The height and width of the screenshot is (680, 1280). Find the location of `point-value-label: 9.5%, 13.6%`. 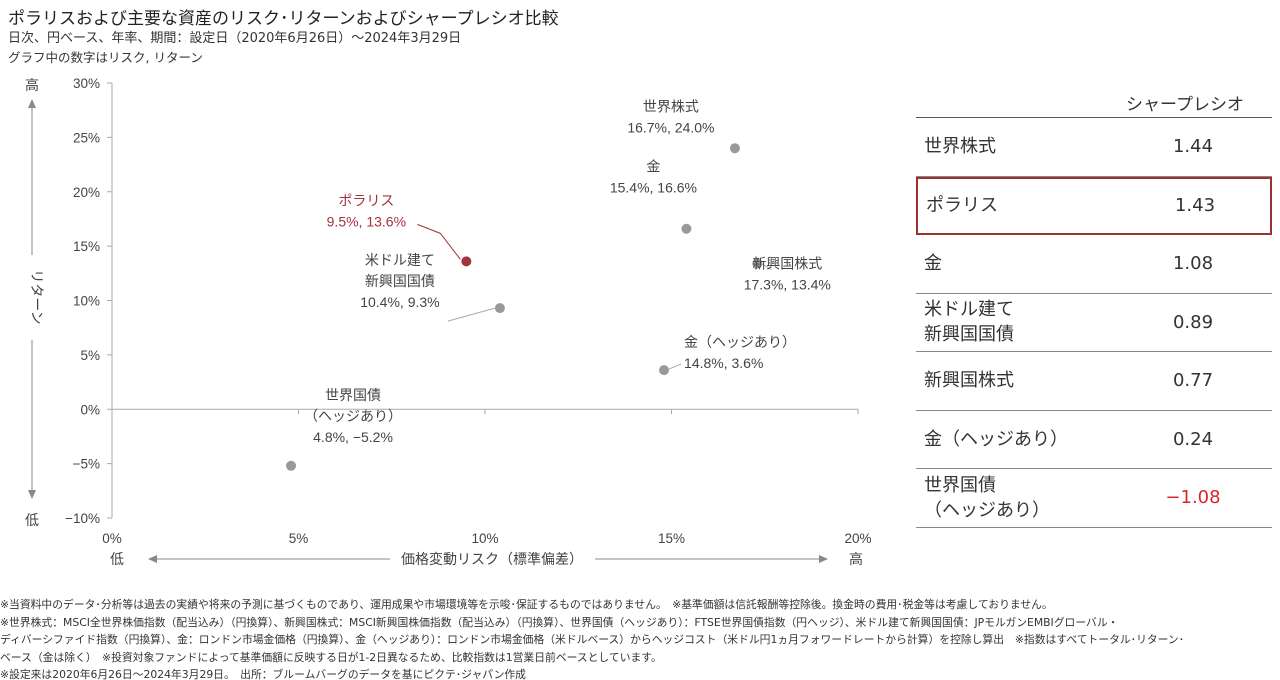

point-value-label: 9.5%, 13.6% is located at coordinates (366, 221).